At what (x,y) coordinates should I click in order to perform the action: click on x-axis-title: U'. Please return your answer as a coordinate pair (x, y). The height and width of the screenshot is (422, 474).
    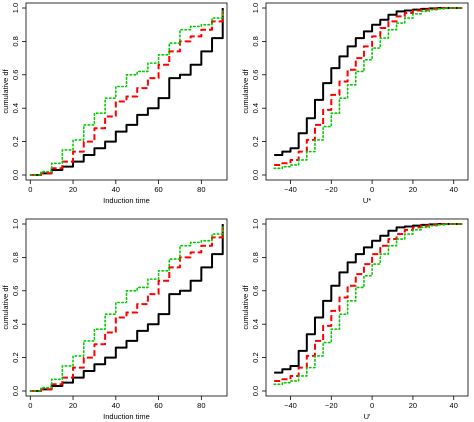
    Looking at the image, I should click on (367, 416).